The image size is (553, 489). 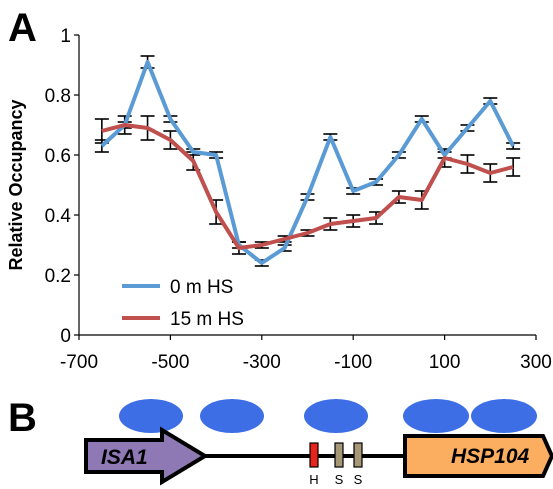 What do you see at coordinates (79, 362) in the screenshot?
I see `x-tick-label: -700` at bounding box center [79, 362].